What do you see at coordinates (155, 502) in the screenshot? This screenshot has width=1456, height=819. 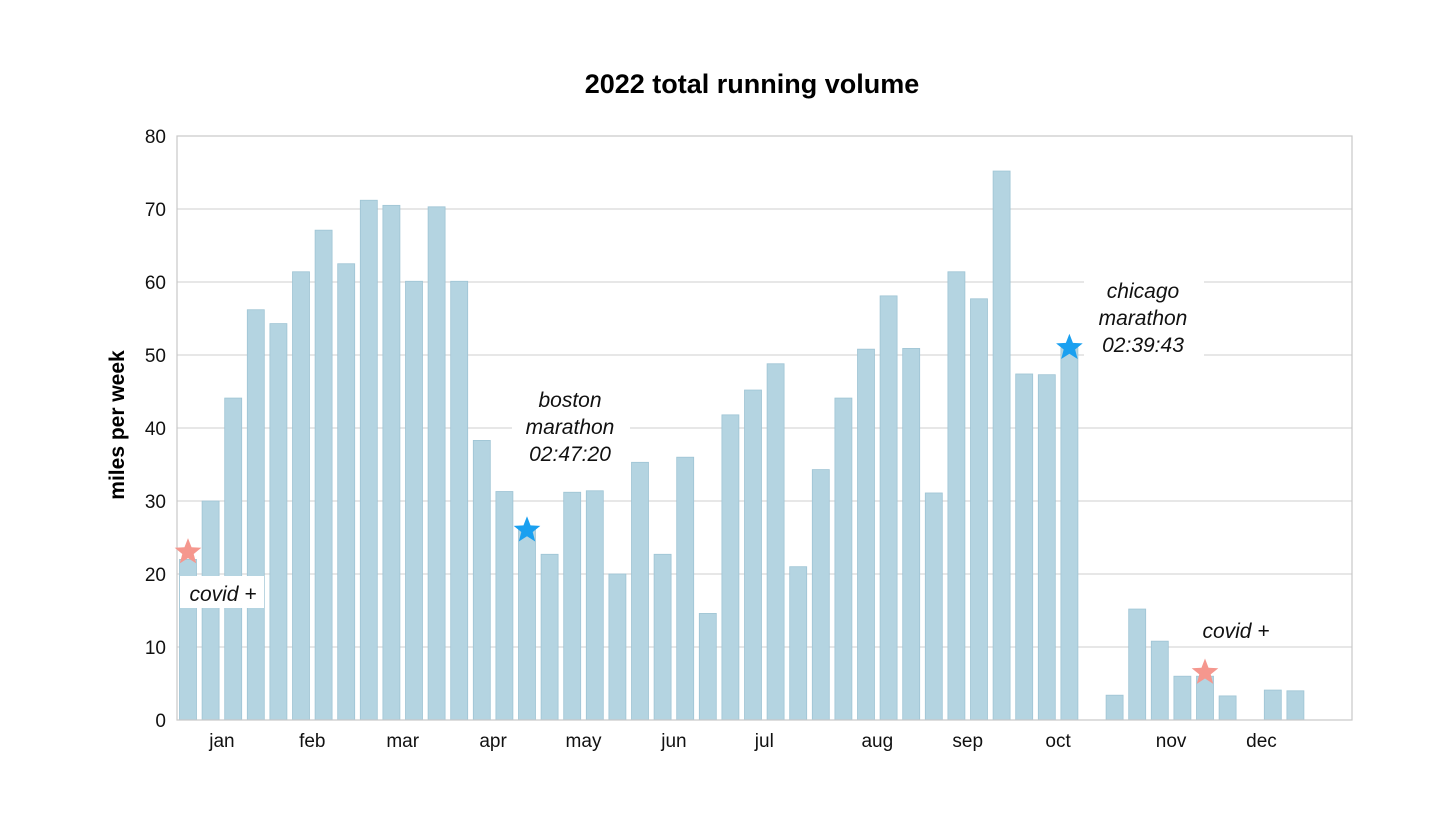 I see `y-tick-label: 30` at bounding box center [155, 502].